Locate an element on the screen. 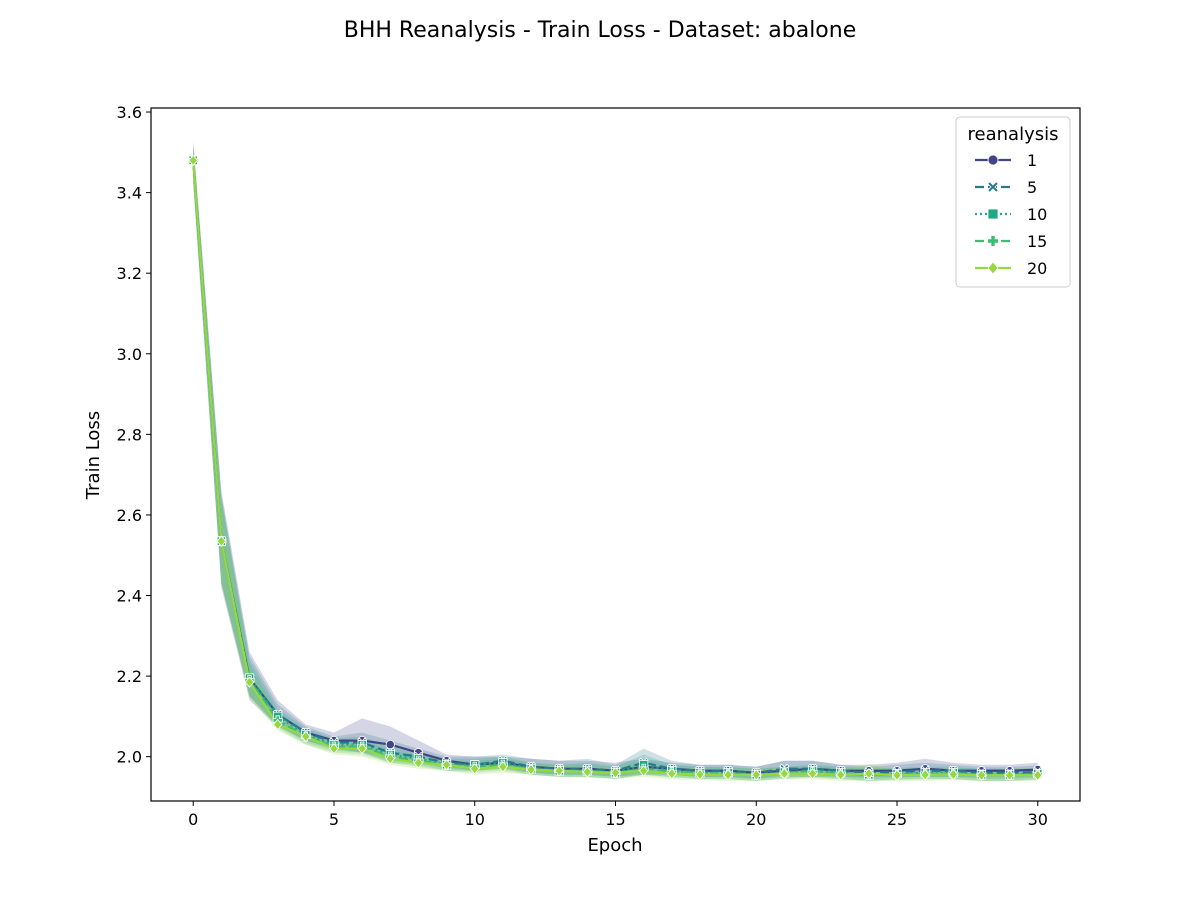 This screenshot has width=1200, height=900. legend-title: reanalysis is located at coordinates (1013, 134).